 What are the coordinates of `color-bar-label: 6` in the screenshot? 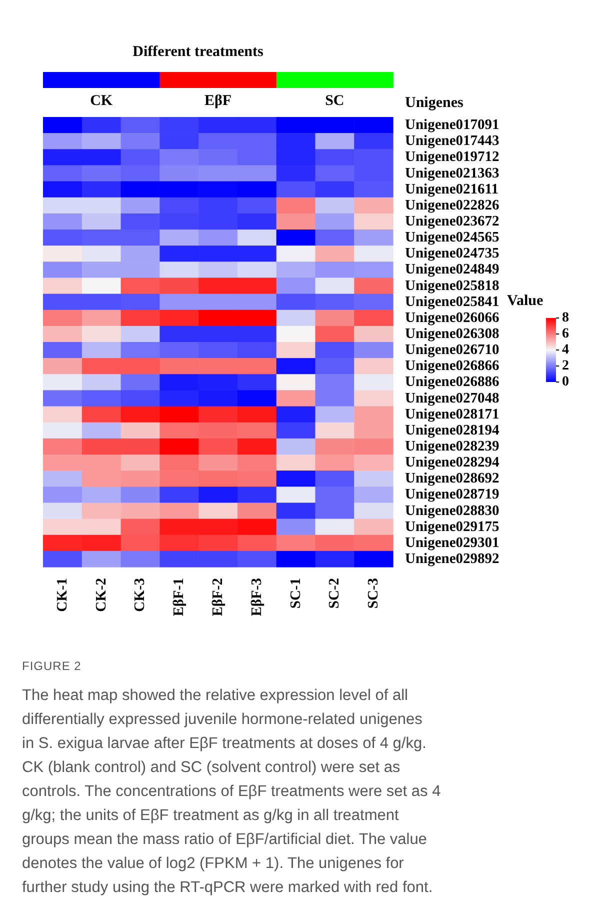 It's located at (565, 334).